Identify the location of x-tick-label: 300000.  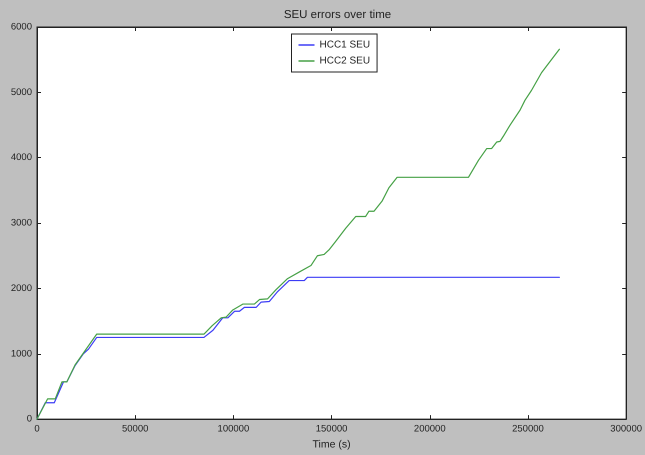
(626, 429).